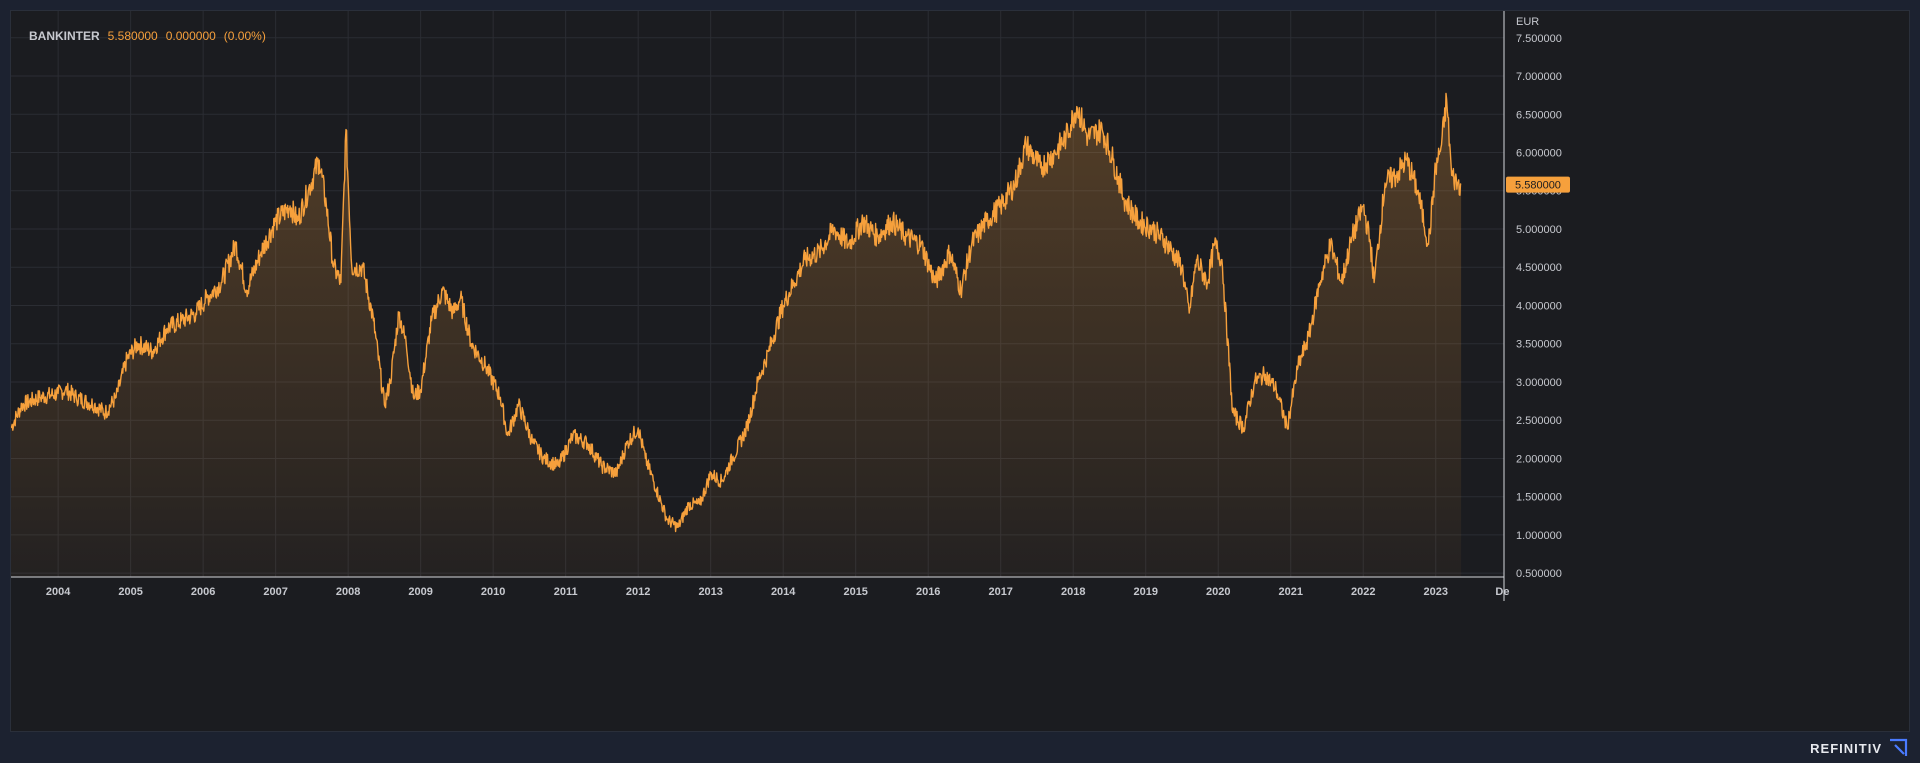  I want to click on x-tick-label: 2017, so click(1000, 592).